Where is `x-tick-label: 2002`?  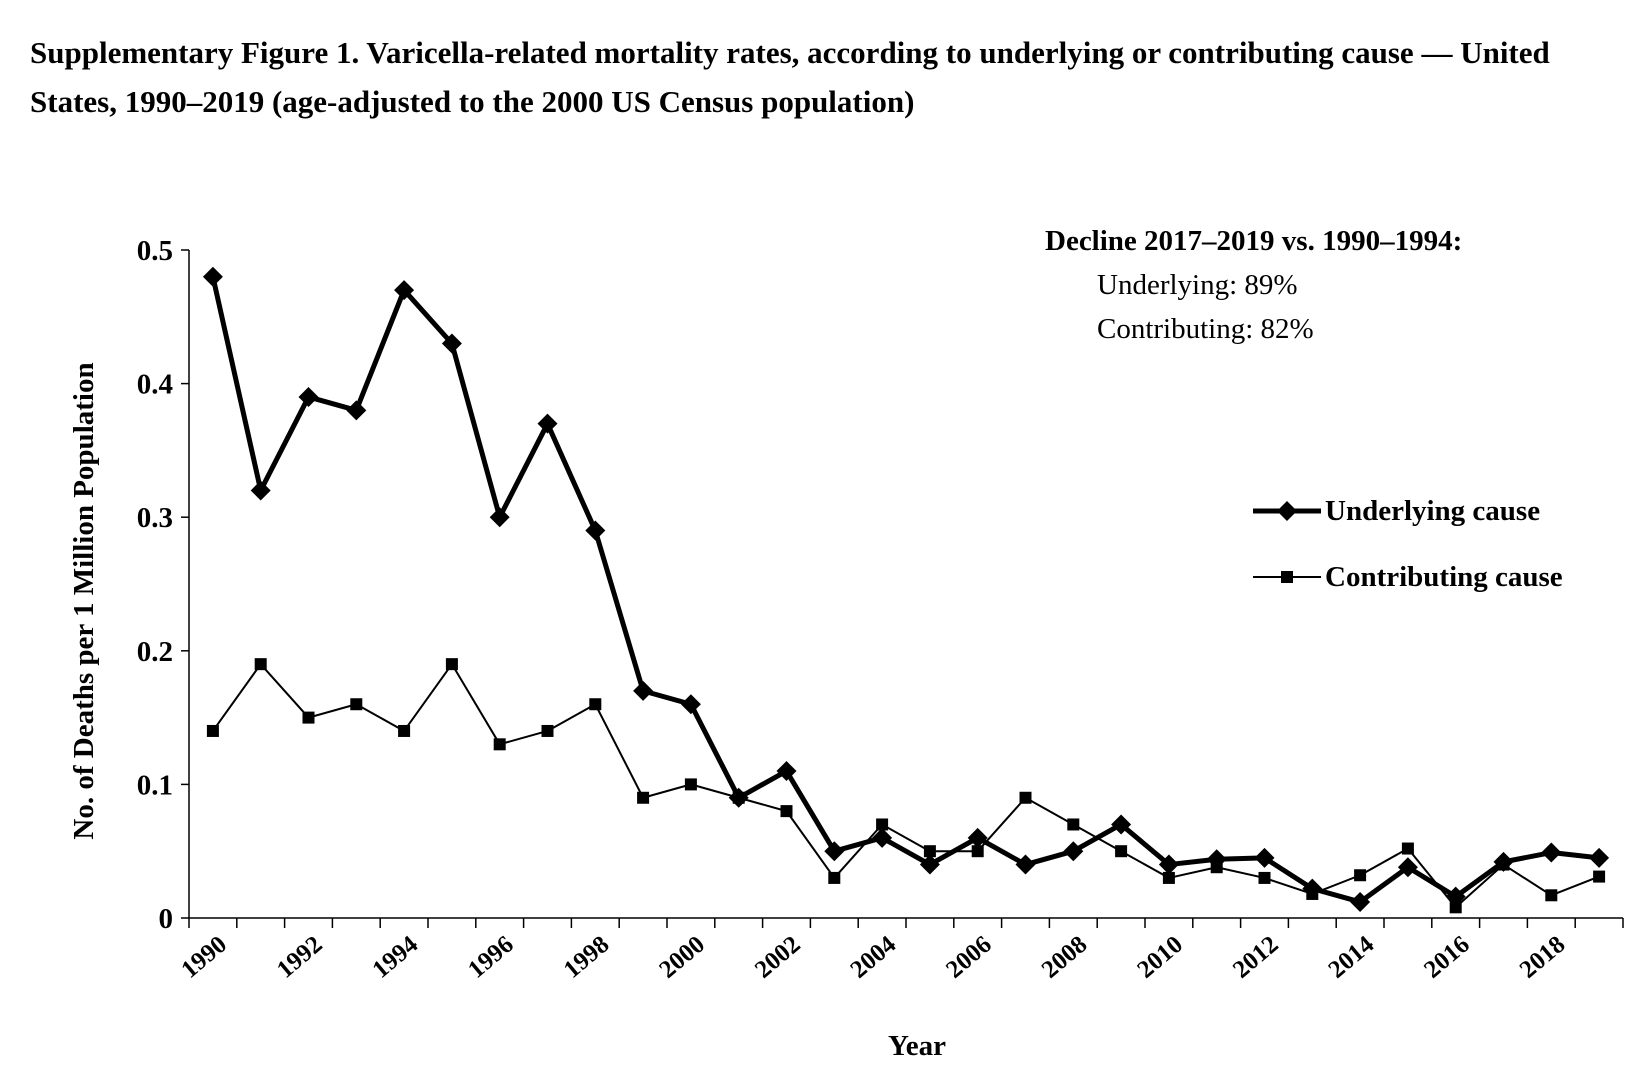 x-tick-label: 2002 is located at coordinates (778, 957).